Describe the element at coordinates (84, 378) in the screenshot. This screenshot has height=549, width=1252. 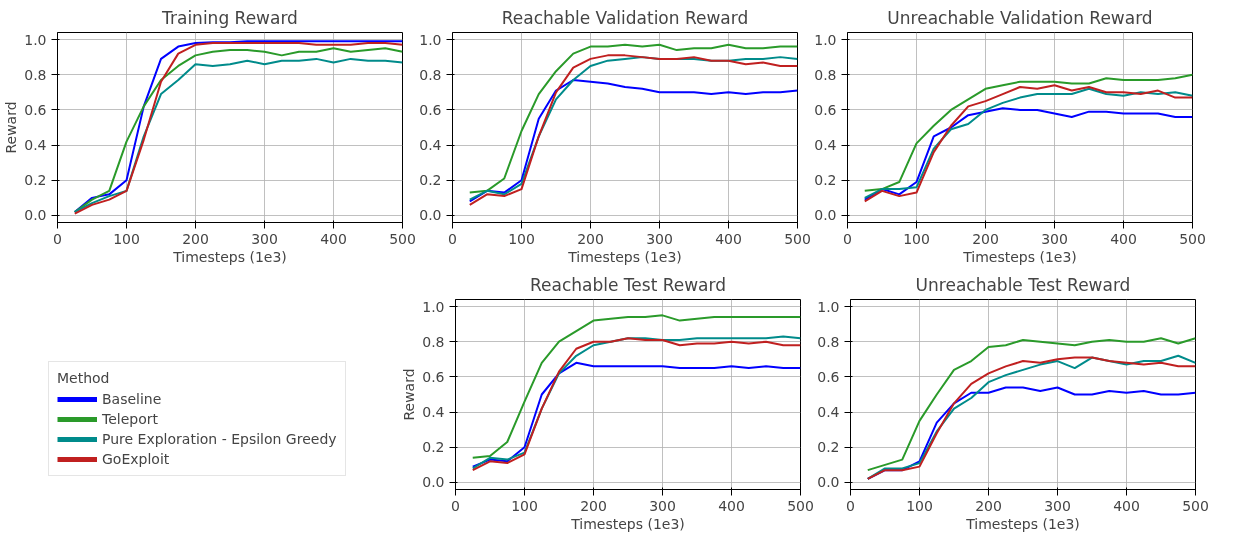
I see `legend-title: Method` at that location.